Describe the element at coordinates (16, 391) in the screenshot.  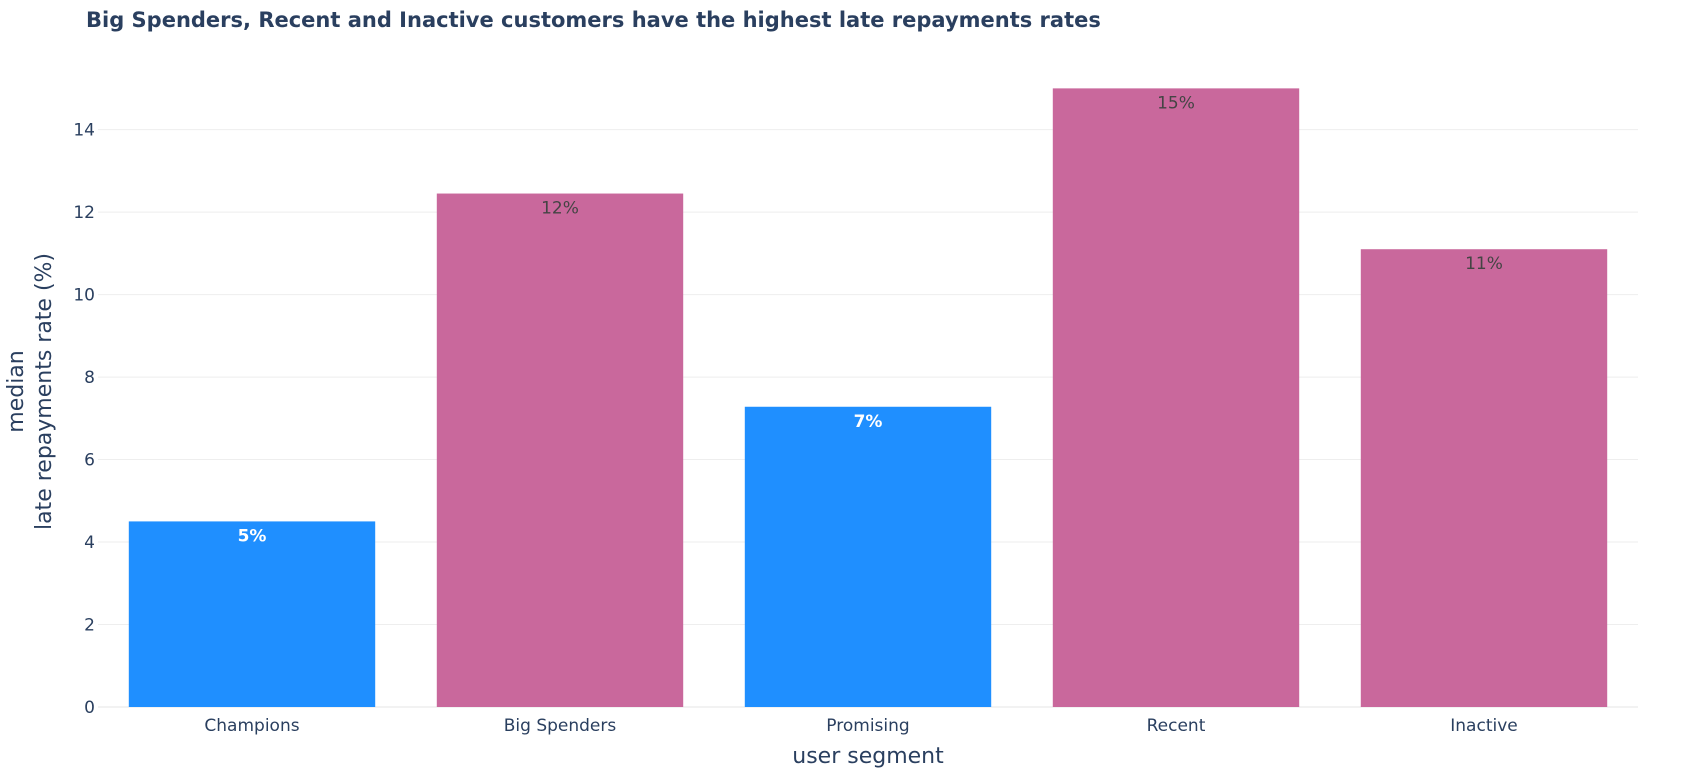
I see `y-axis-title-line-1: median` at that location.